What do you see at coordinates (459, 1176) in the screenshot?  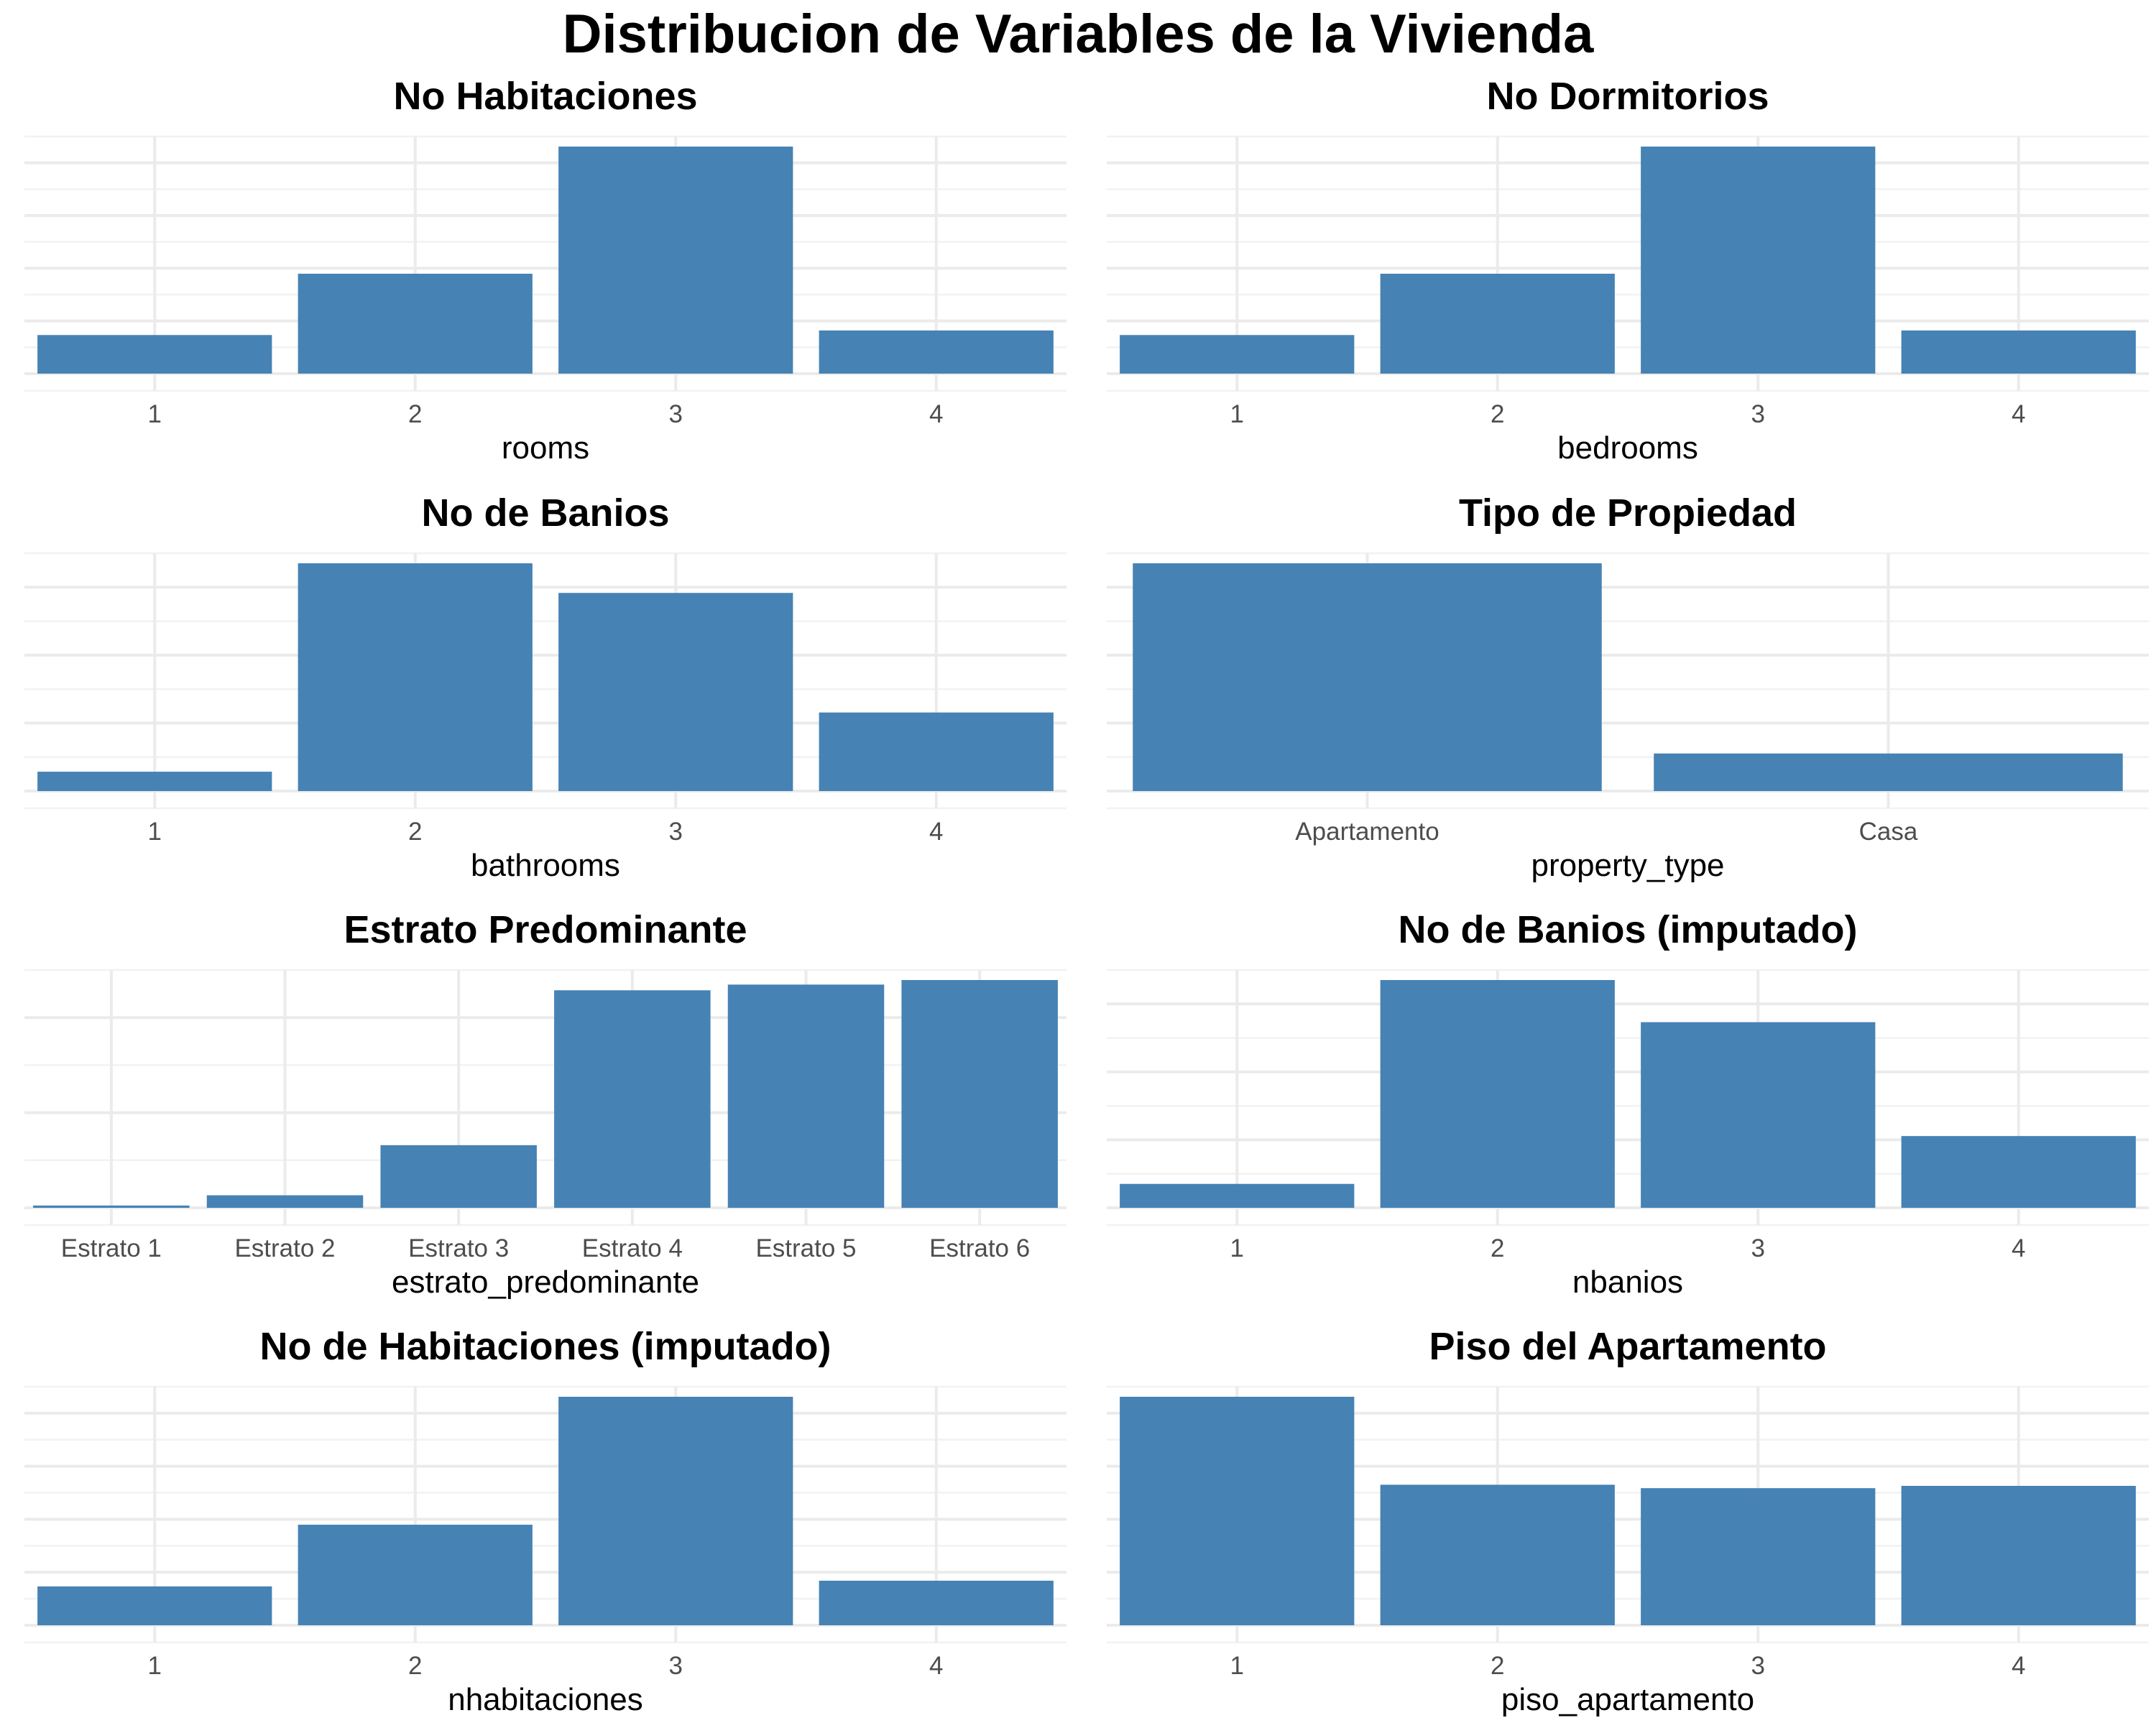 I see `bar-Estrato 3` at bounding box center [459, 1176].